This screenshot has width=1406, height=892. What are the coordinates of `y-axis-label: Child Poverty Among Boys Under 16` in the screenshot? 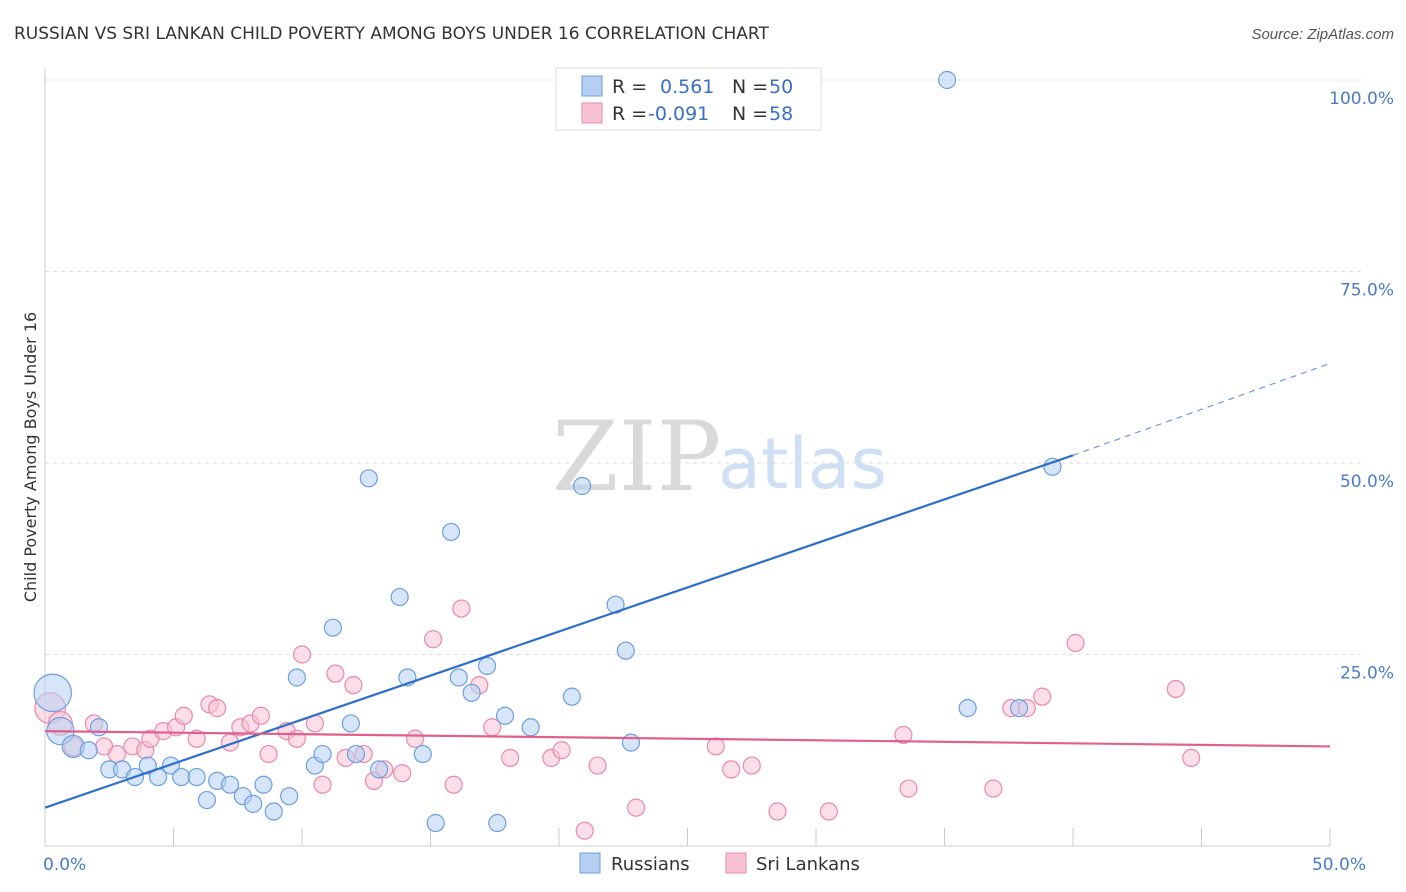 It's located at (30, 457).